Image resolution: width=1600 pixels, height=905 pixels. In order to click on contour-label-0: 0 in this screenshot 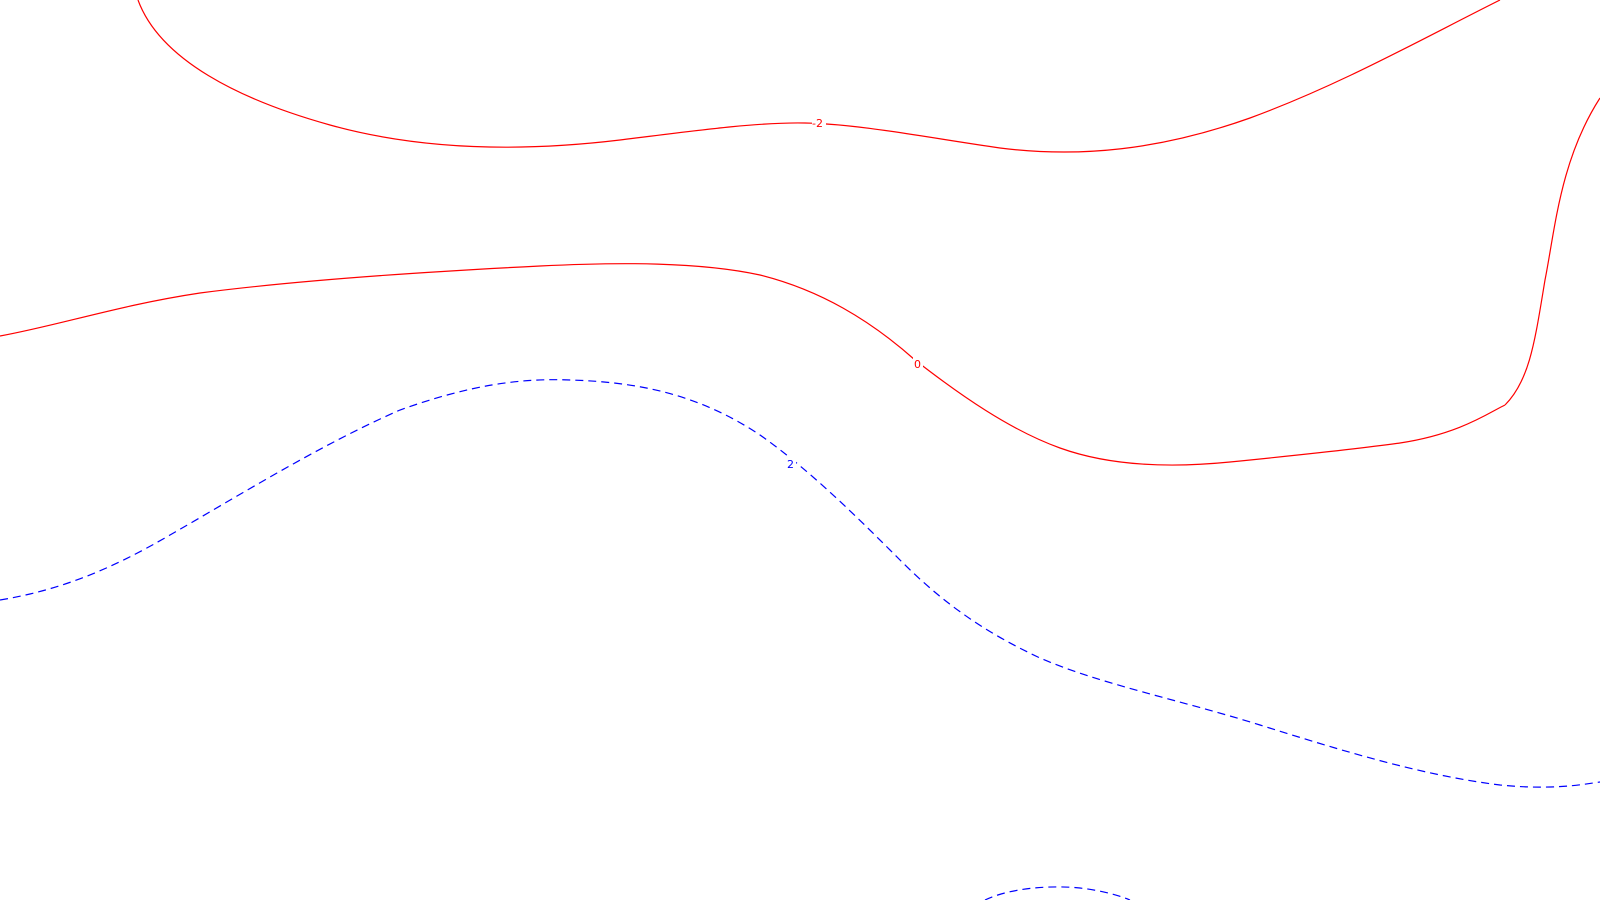, I will do `click(918, 364)`.